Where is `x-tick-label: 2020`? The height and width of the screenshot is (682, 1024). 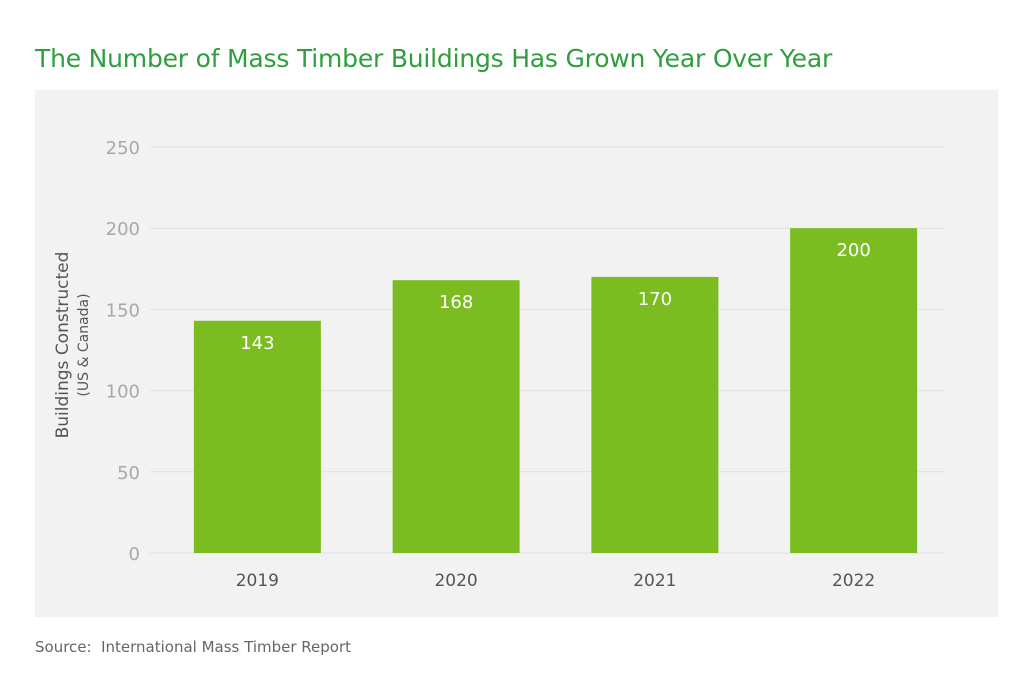
x-tick-label: 2020 is located at coordinates (455, 581).